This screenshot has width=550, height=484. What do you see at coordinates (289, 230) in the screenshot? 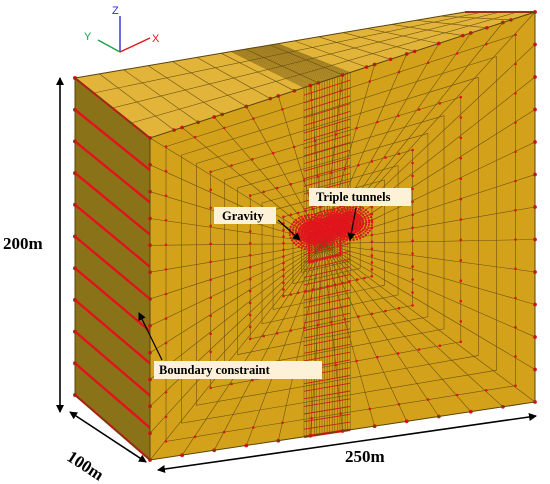
I see `gravity-leader` at bounding box center [289, 230].